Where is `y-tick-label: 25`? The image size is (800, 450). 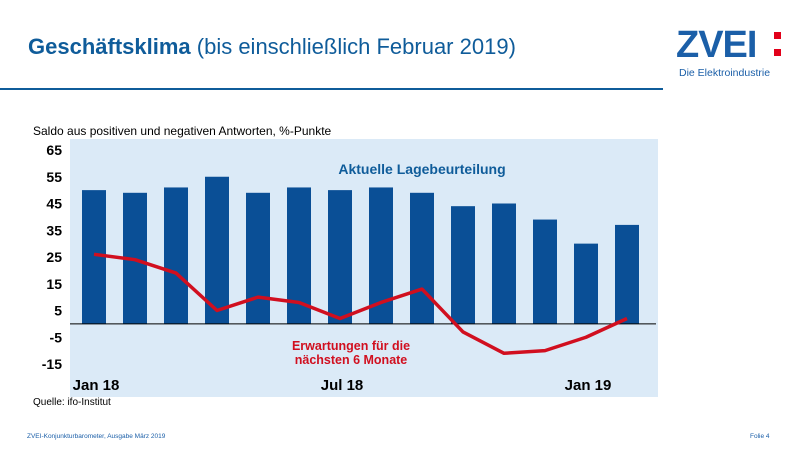 y-tick-label: 25 is located at coordinates (54, 257).